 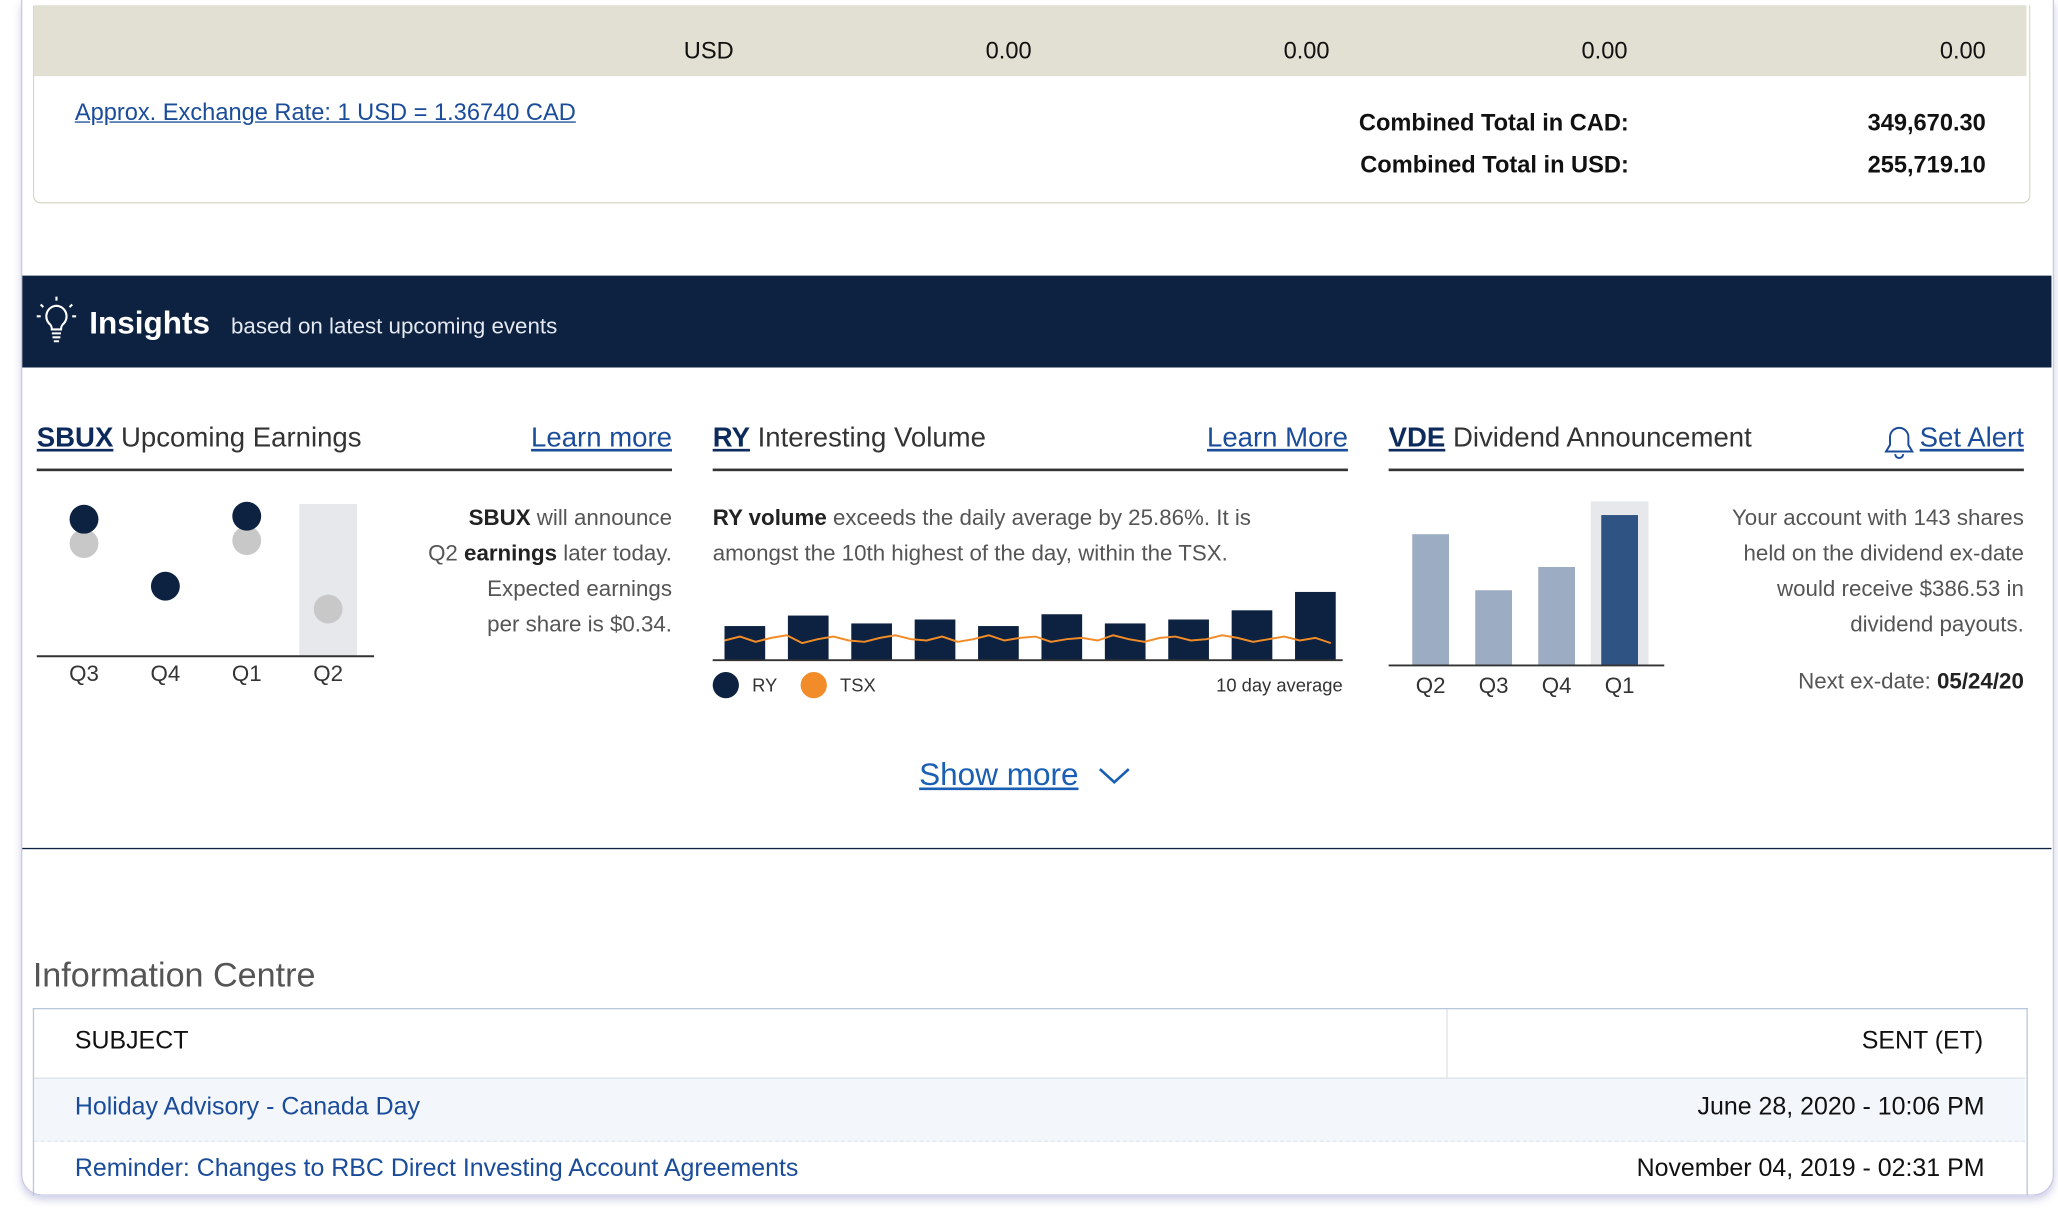 What do you see at coordinates (1926, 164) in the screenshot?
I see `total-value: 255,719.10` at bounding box center [1926, 164].